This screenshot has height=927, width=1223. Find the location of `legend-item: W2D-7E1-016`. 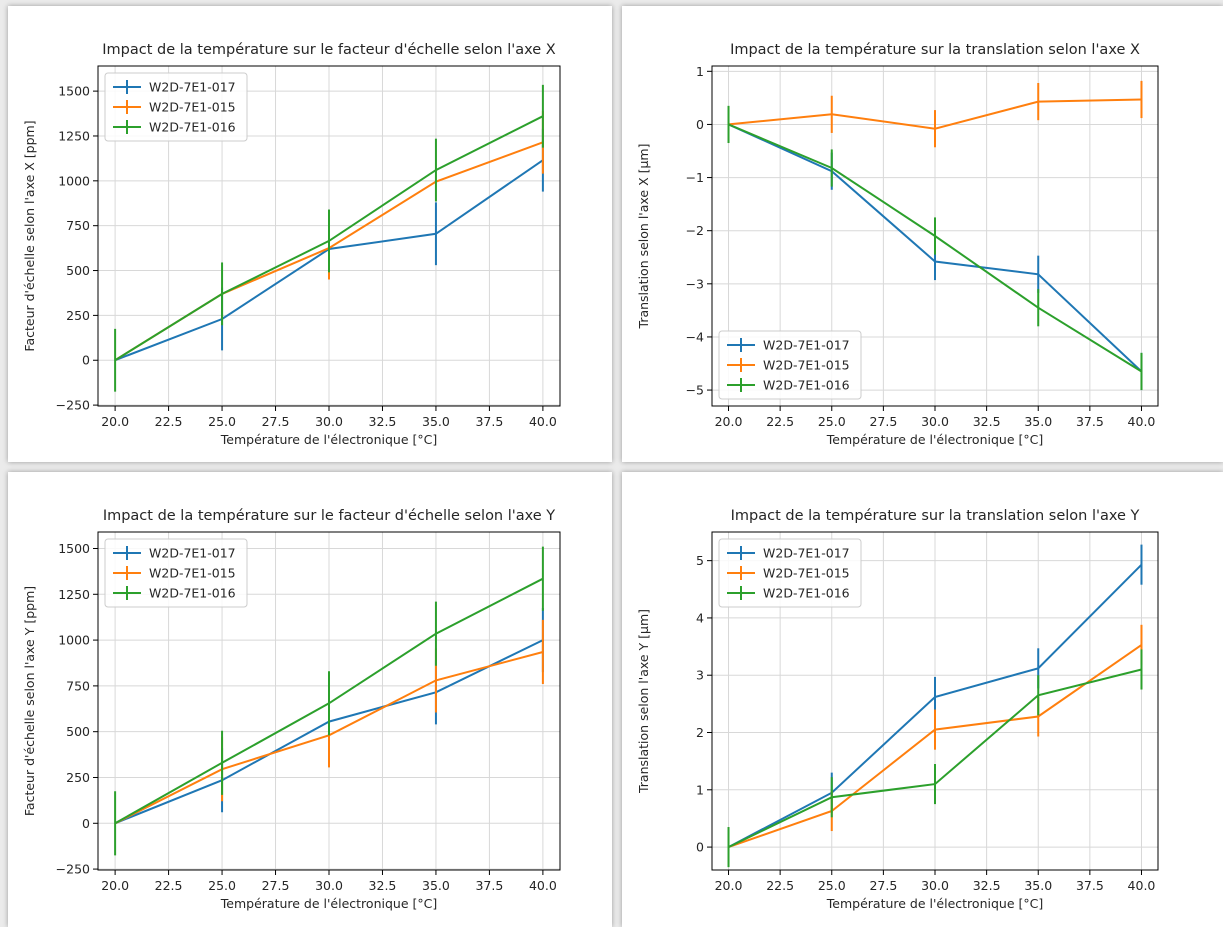

legend-item: W2D-7E1-016 is located at coordinates (174, 593).